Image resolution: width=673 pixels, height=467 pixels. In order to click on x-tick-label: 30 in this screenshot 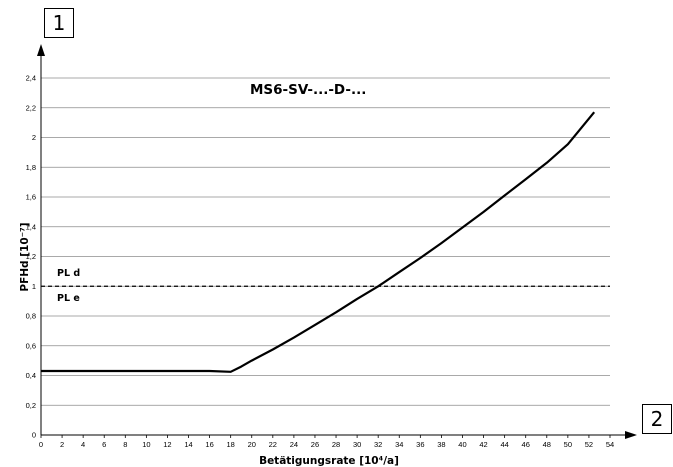, I will do `click(357, 444)`.